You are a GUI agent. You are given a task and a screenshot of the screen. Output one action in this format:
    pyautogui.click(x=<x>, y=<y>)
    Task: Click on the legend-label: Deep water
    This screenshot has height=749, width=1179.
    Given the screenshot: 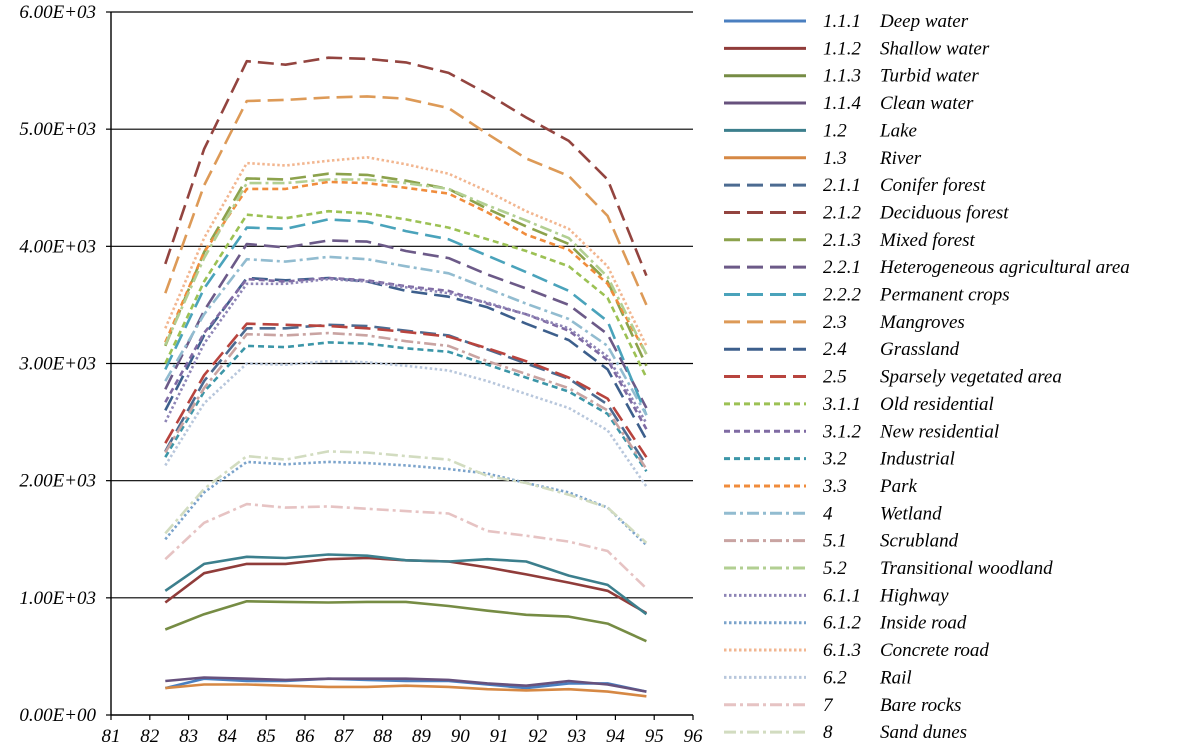 What is the action you would take?
    pyautogui.click(x=924, y=21)
    